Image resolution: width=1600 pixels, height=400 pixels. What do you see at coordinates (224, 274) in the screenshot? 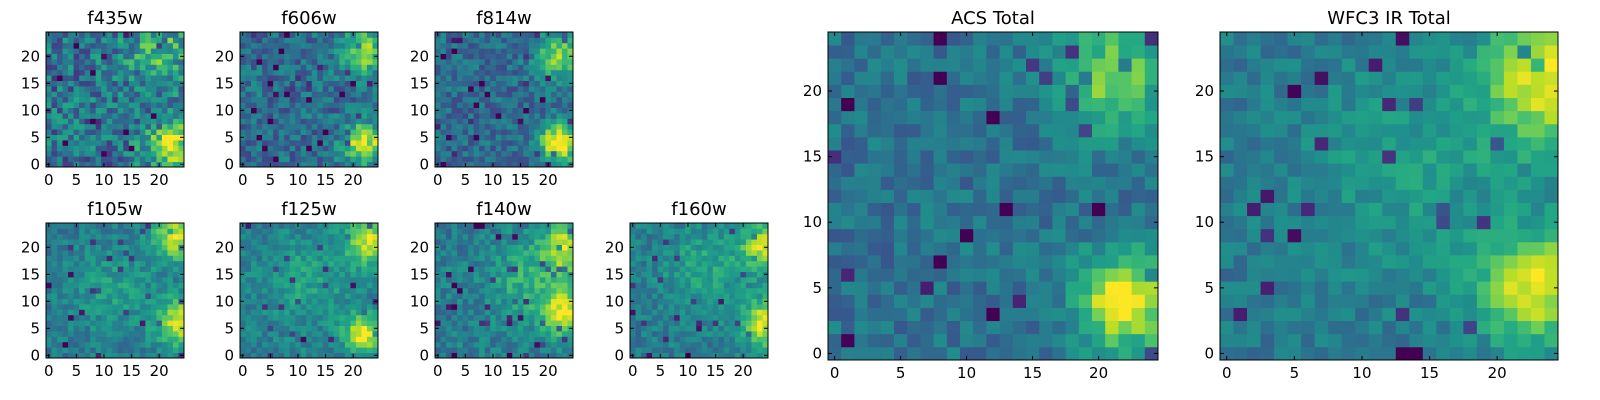
I see `y-tick-label: 15` at bounding box center [224, 274].